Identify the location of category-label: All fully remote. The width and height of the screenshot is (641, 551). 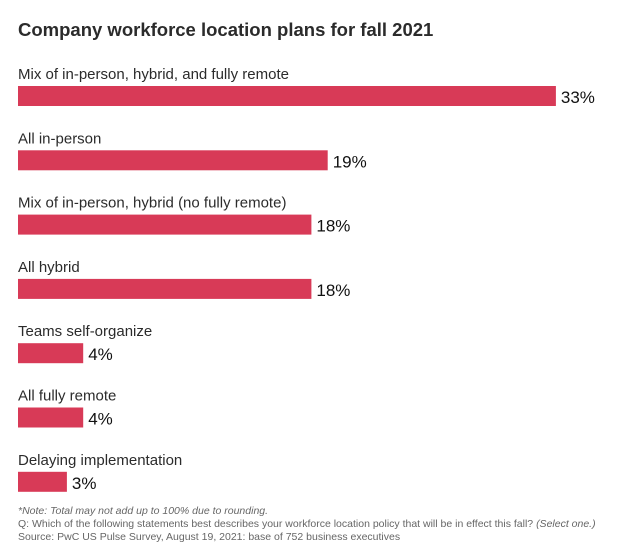
(67, 396).